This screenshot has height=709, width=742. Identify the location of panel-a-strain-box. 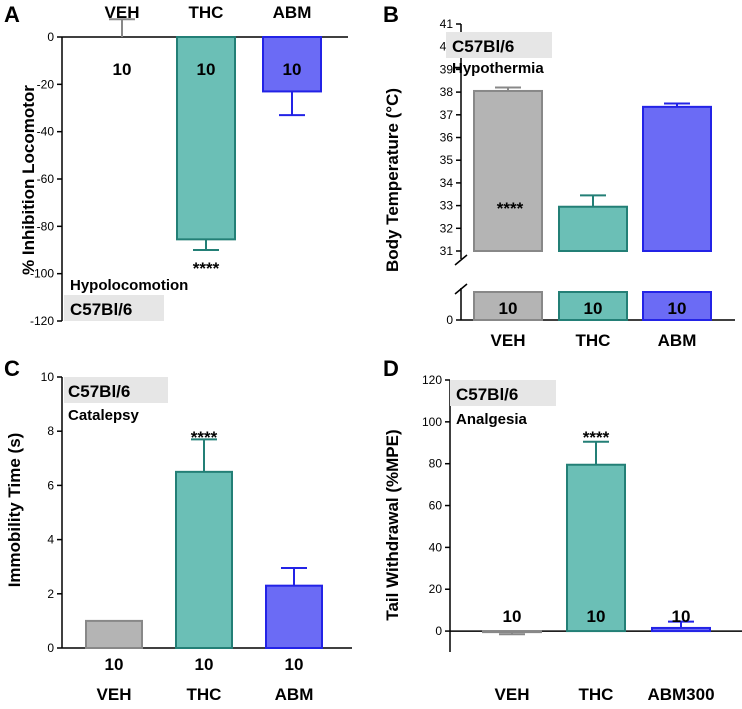
(114, 308).